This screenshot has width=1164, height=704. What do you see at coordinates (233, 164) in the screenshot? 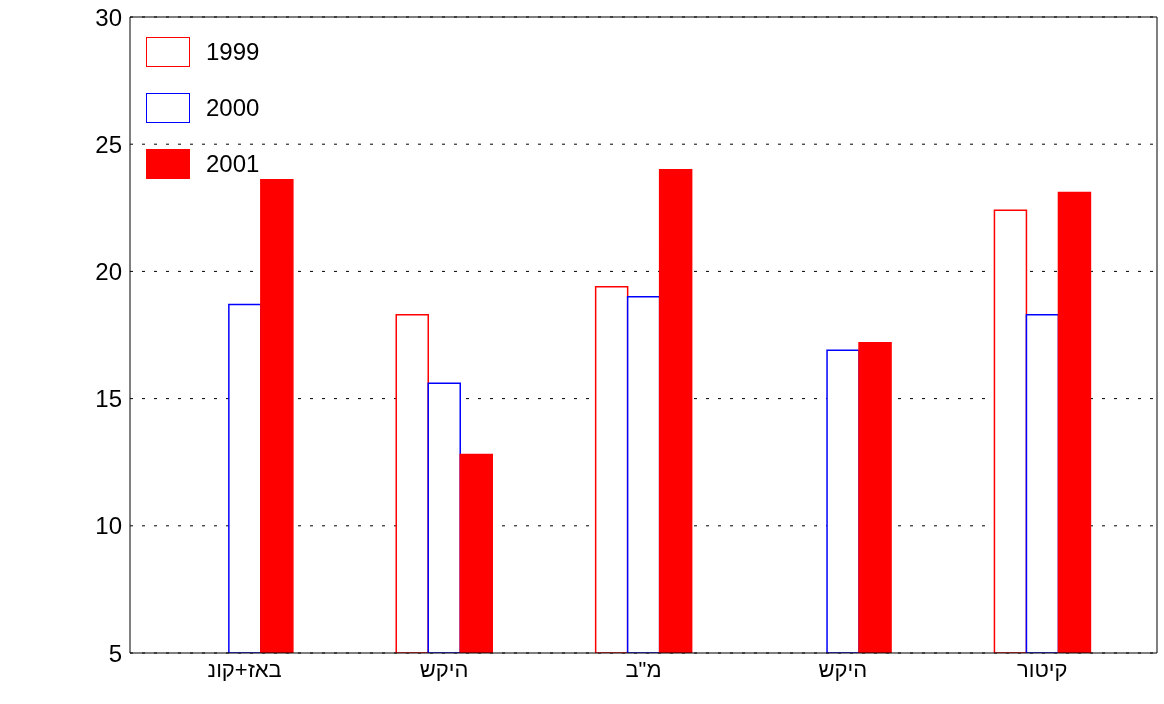
I see `legend-label: 2001` at bounding box center [233, 164].